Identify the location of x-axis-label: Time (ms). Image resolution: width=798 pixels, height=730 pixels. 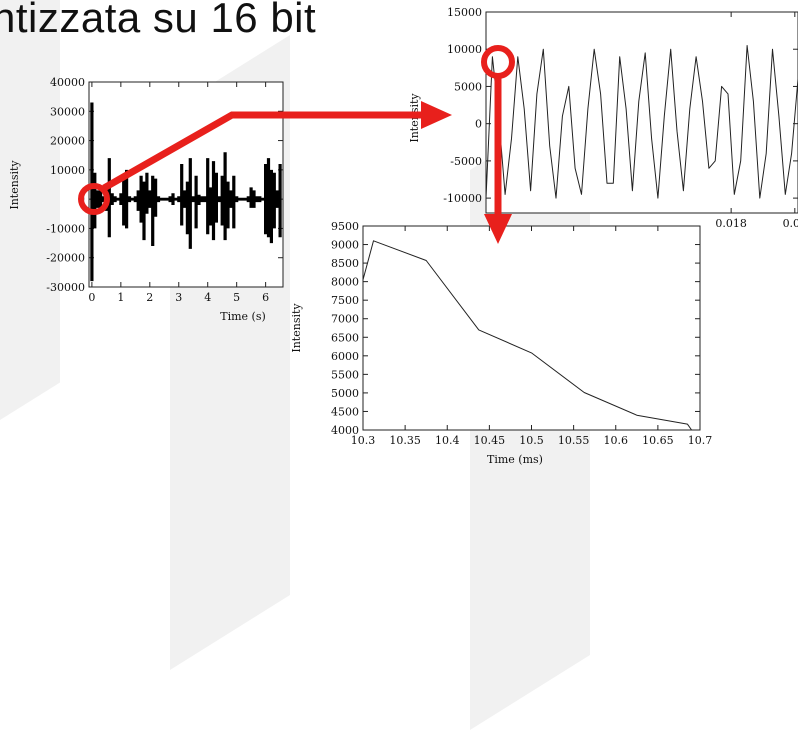
(515, 459).